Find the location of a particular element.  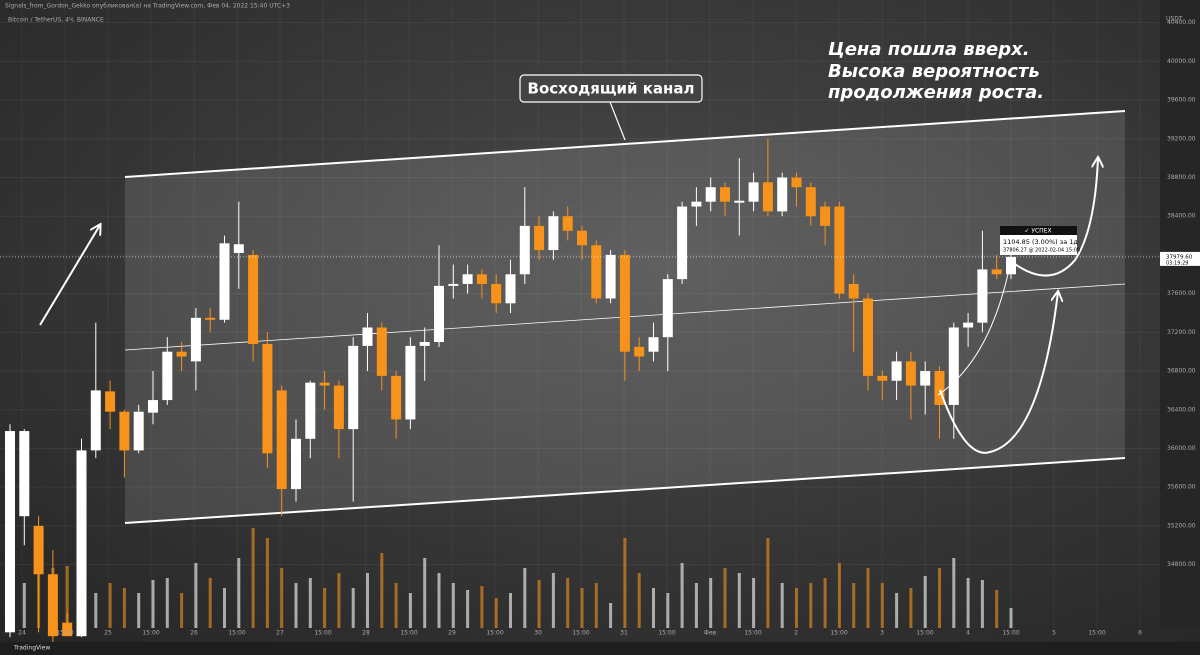

change-label: 1104.85 (3.00%) за 1д is located at coordinates (1040, 242).